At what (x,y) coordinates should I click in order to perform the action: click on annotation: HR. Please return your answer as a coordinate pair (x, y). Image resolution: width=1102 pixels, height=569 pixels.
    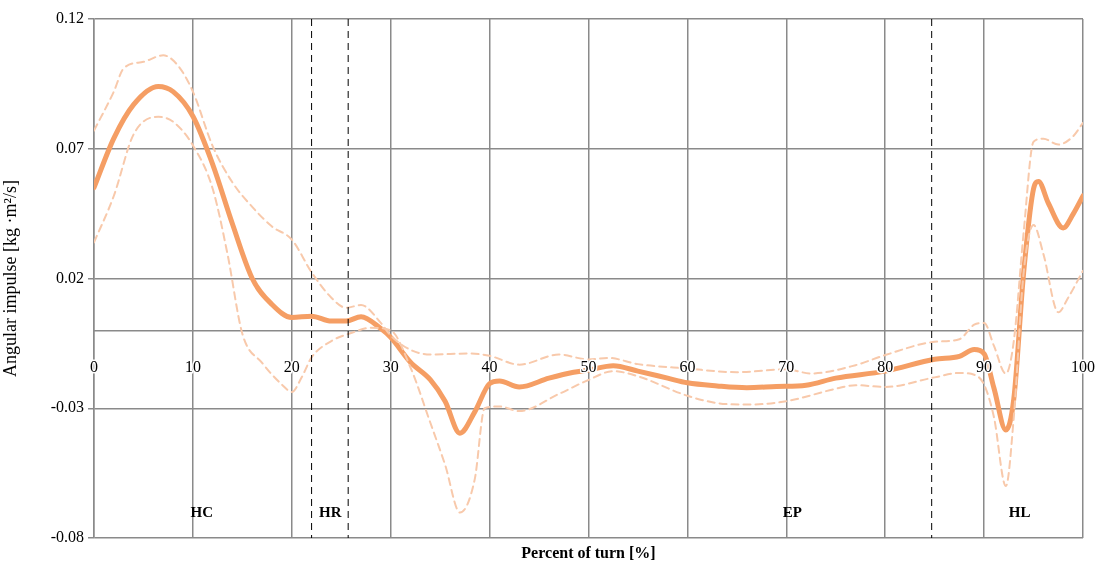
    Looking at the image, I should click on (330, 511).